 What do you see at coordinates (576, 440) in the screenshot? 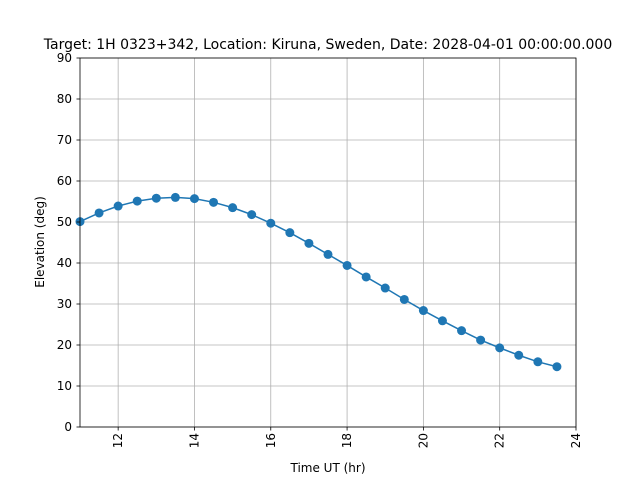
I see `x-tick-label: 24` at bounding box center [576, 440].